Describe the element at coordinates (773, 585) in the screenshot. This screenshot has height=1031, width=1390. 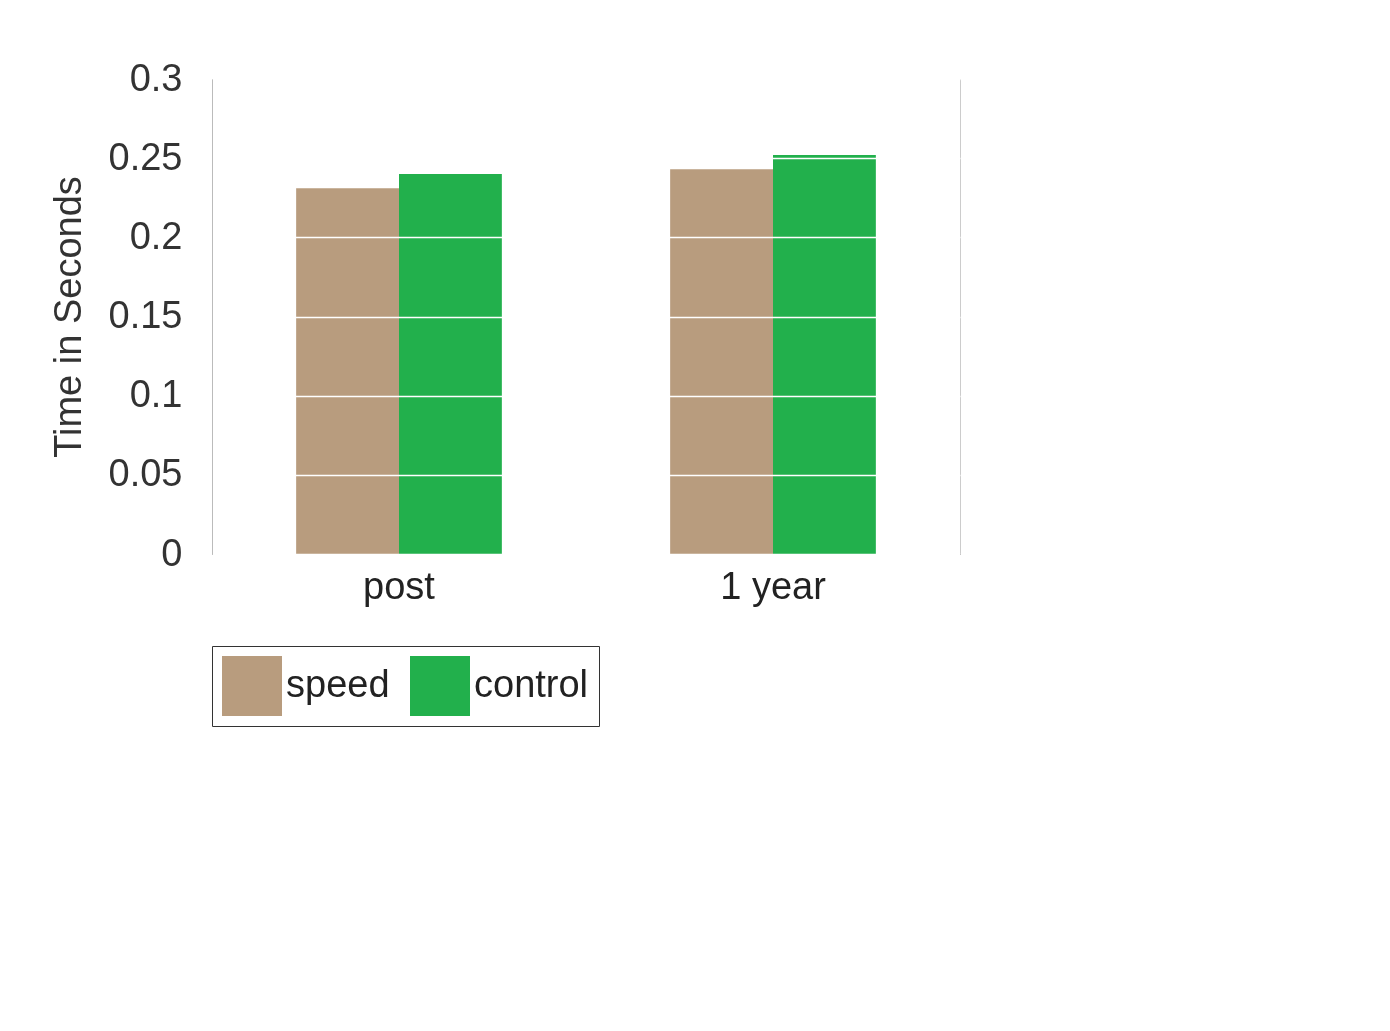
I see `x-tick-label: 1 year` at that location.